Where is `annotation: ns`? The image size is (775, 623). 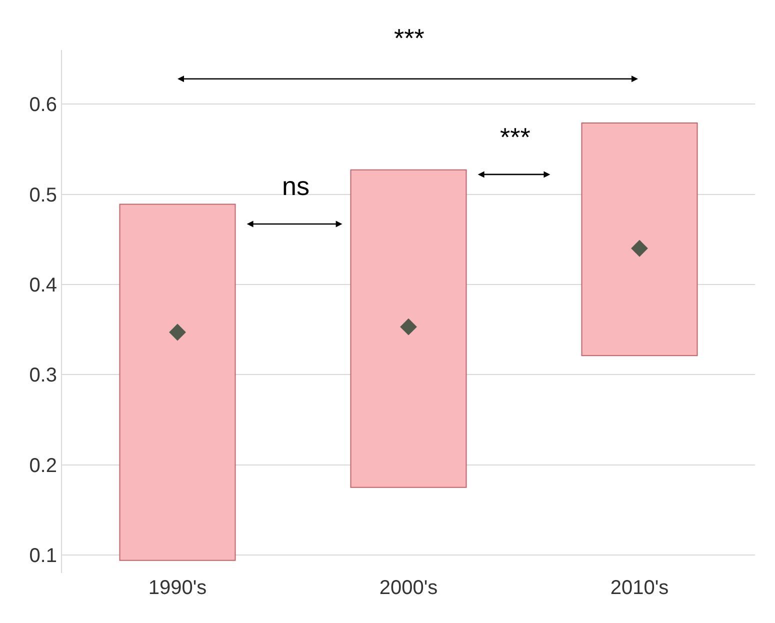 annotation: ns is located at coordinates (296, 186).